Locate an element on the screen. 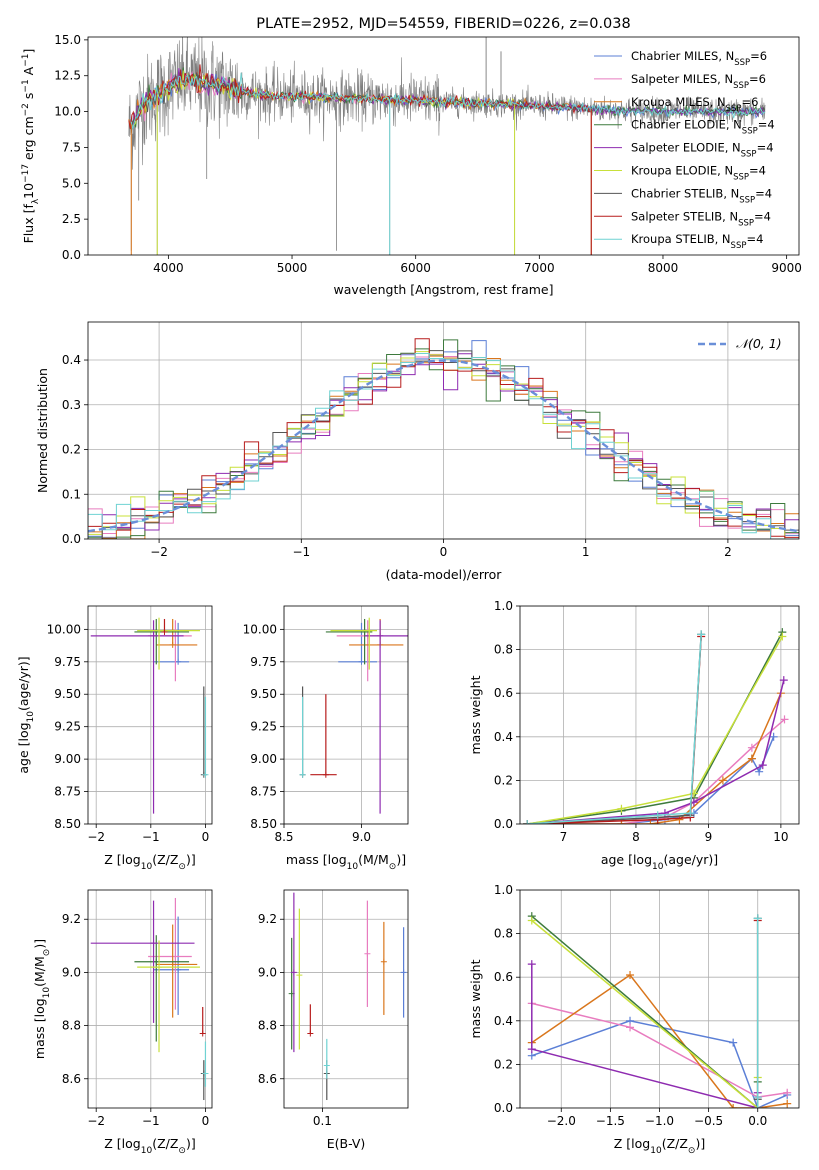 The image size is (819, 1170). label-part: Salpeter ELODIE, N is located at coordinates (686, 148).